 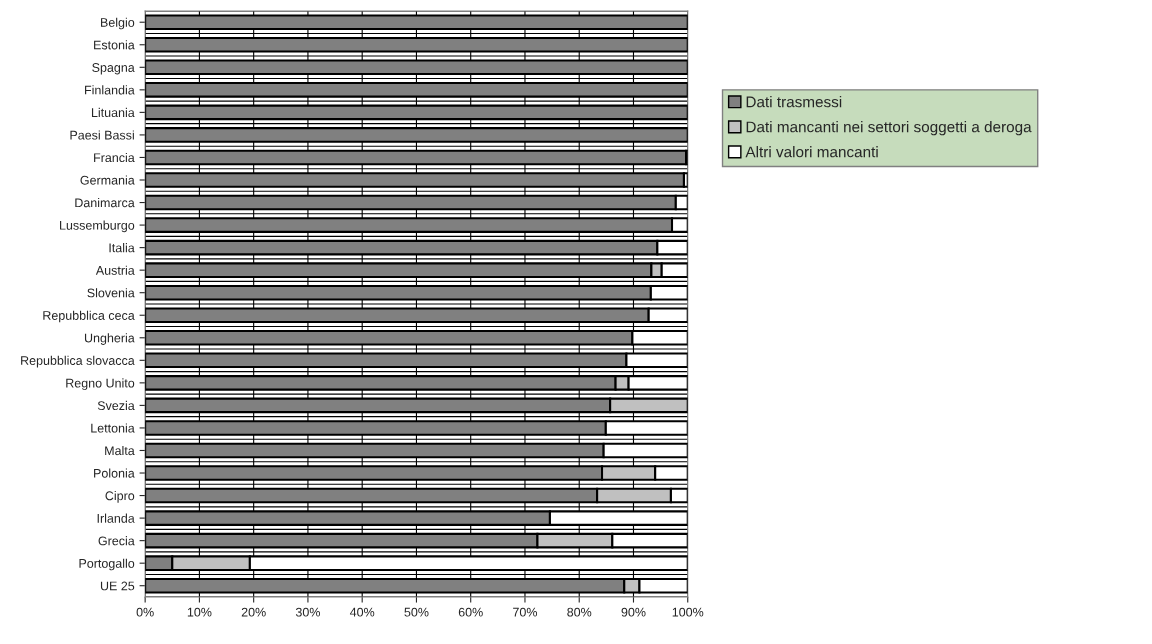 What do you see at coordinates (688, 612) in the screenshot?
I see `x-tick-label: 100%` at bounding box center [688, 612].